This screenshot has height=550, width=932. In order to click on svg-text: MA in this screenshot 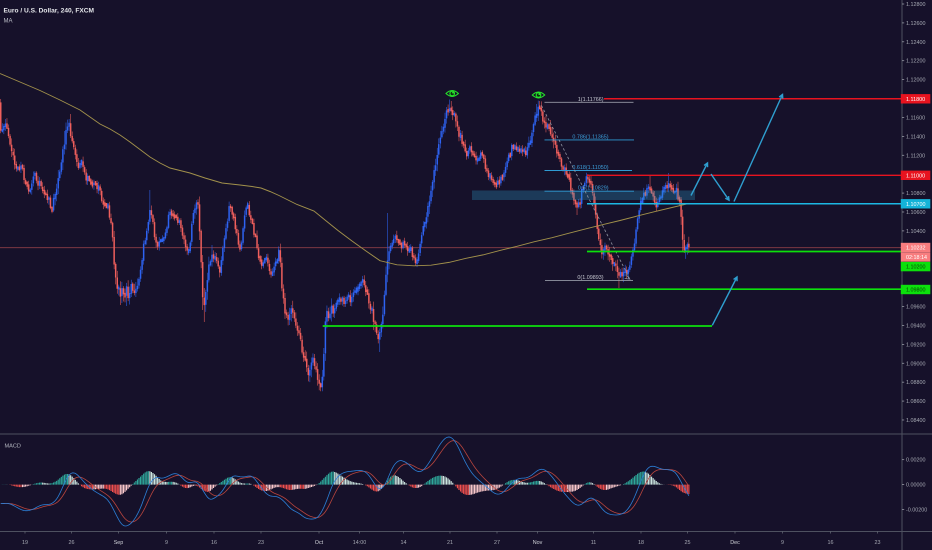, I will do `click(8, 21)`.